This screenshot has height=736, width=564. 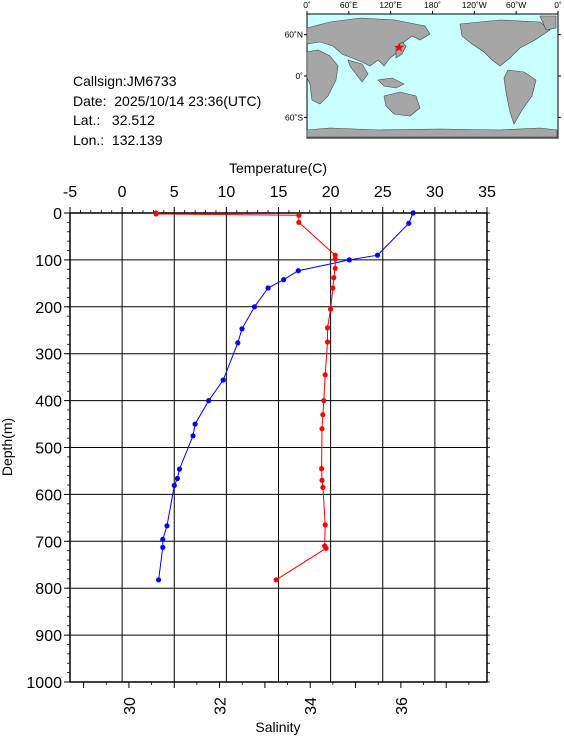 I want to click on map-lon-label: 180˚, so click(x=432, y=5).